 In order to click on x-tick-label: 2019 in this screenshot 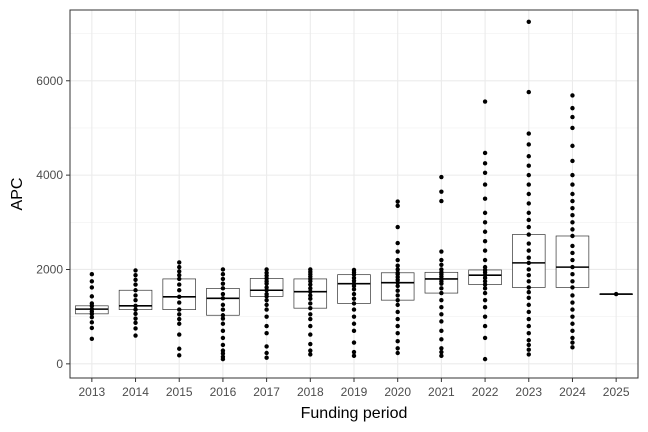, I will do `click(354, 392)`.